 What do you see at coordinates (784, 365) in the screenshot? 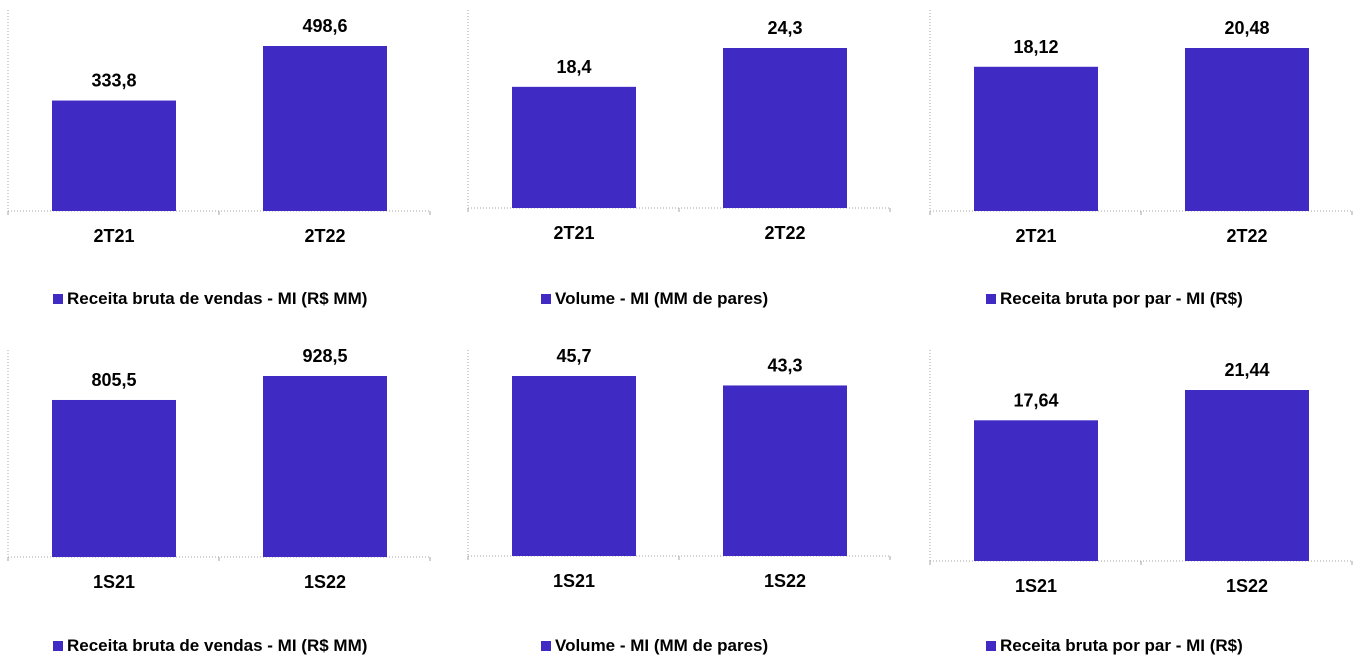
I see `data-label: 43,3` at bounding box center [784, 365].